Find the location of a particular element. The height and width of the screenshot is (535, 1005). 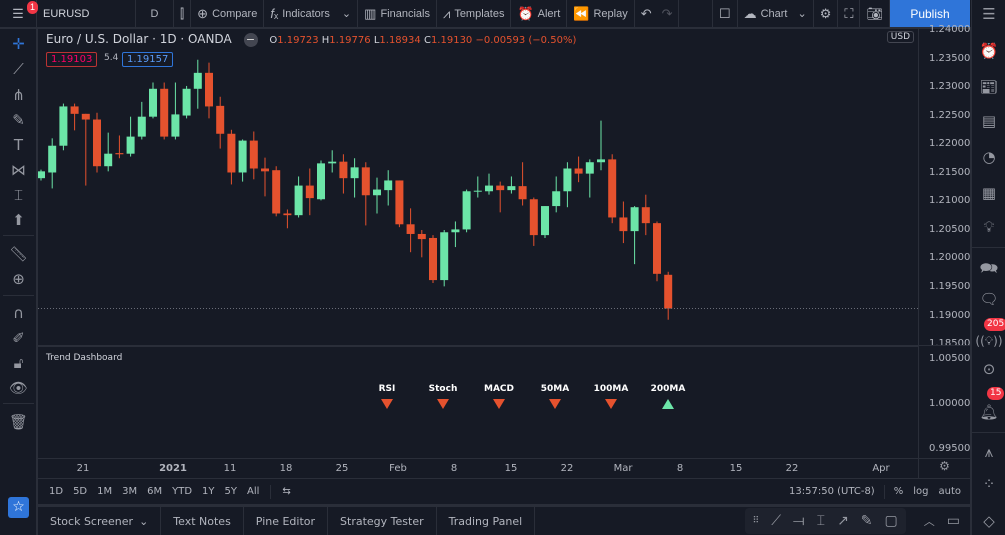

eye-icon: 👁︎ is located at coordinates (18, 388).